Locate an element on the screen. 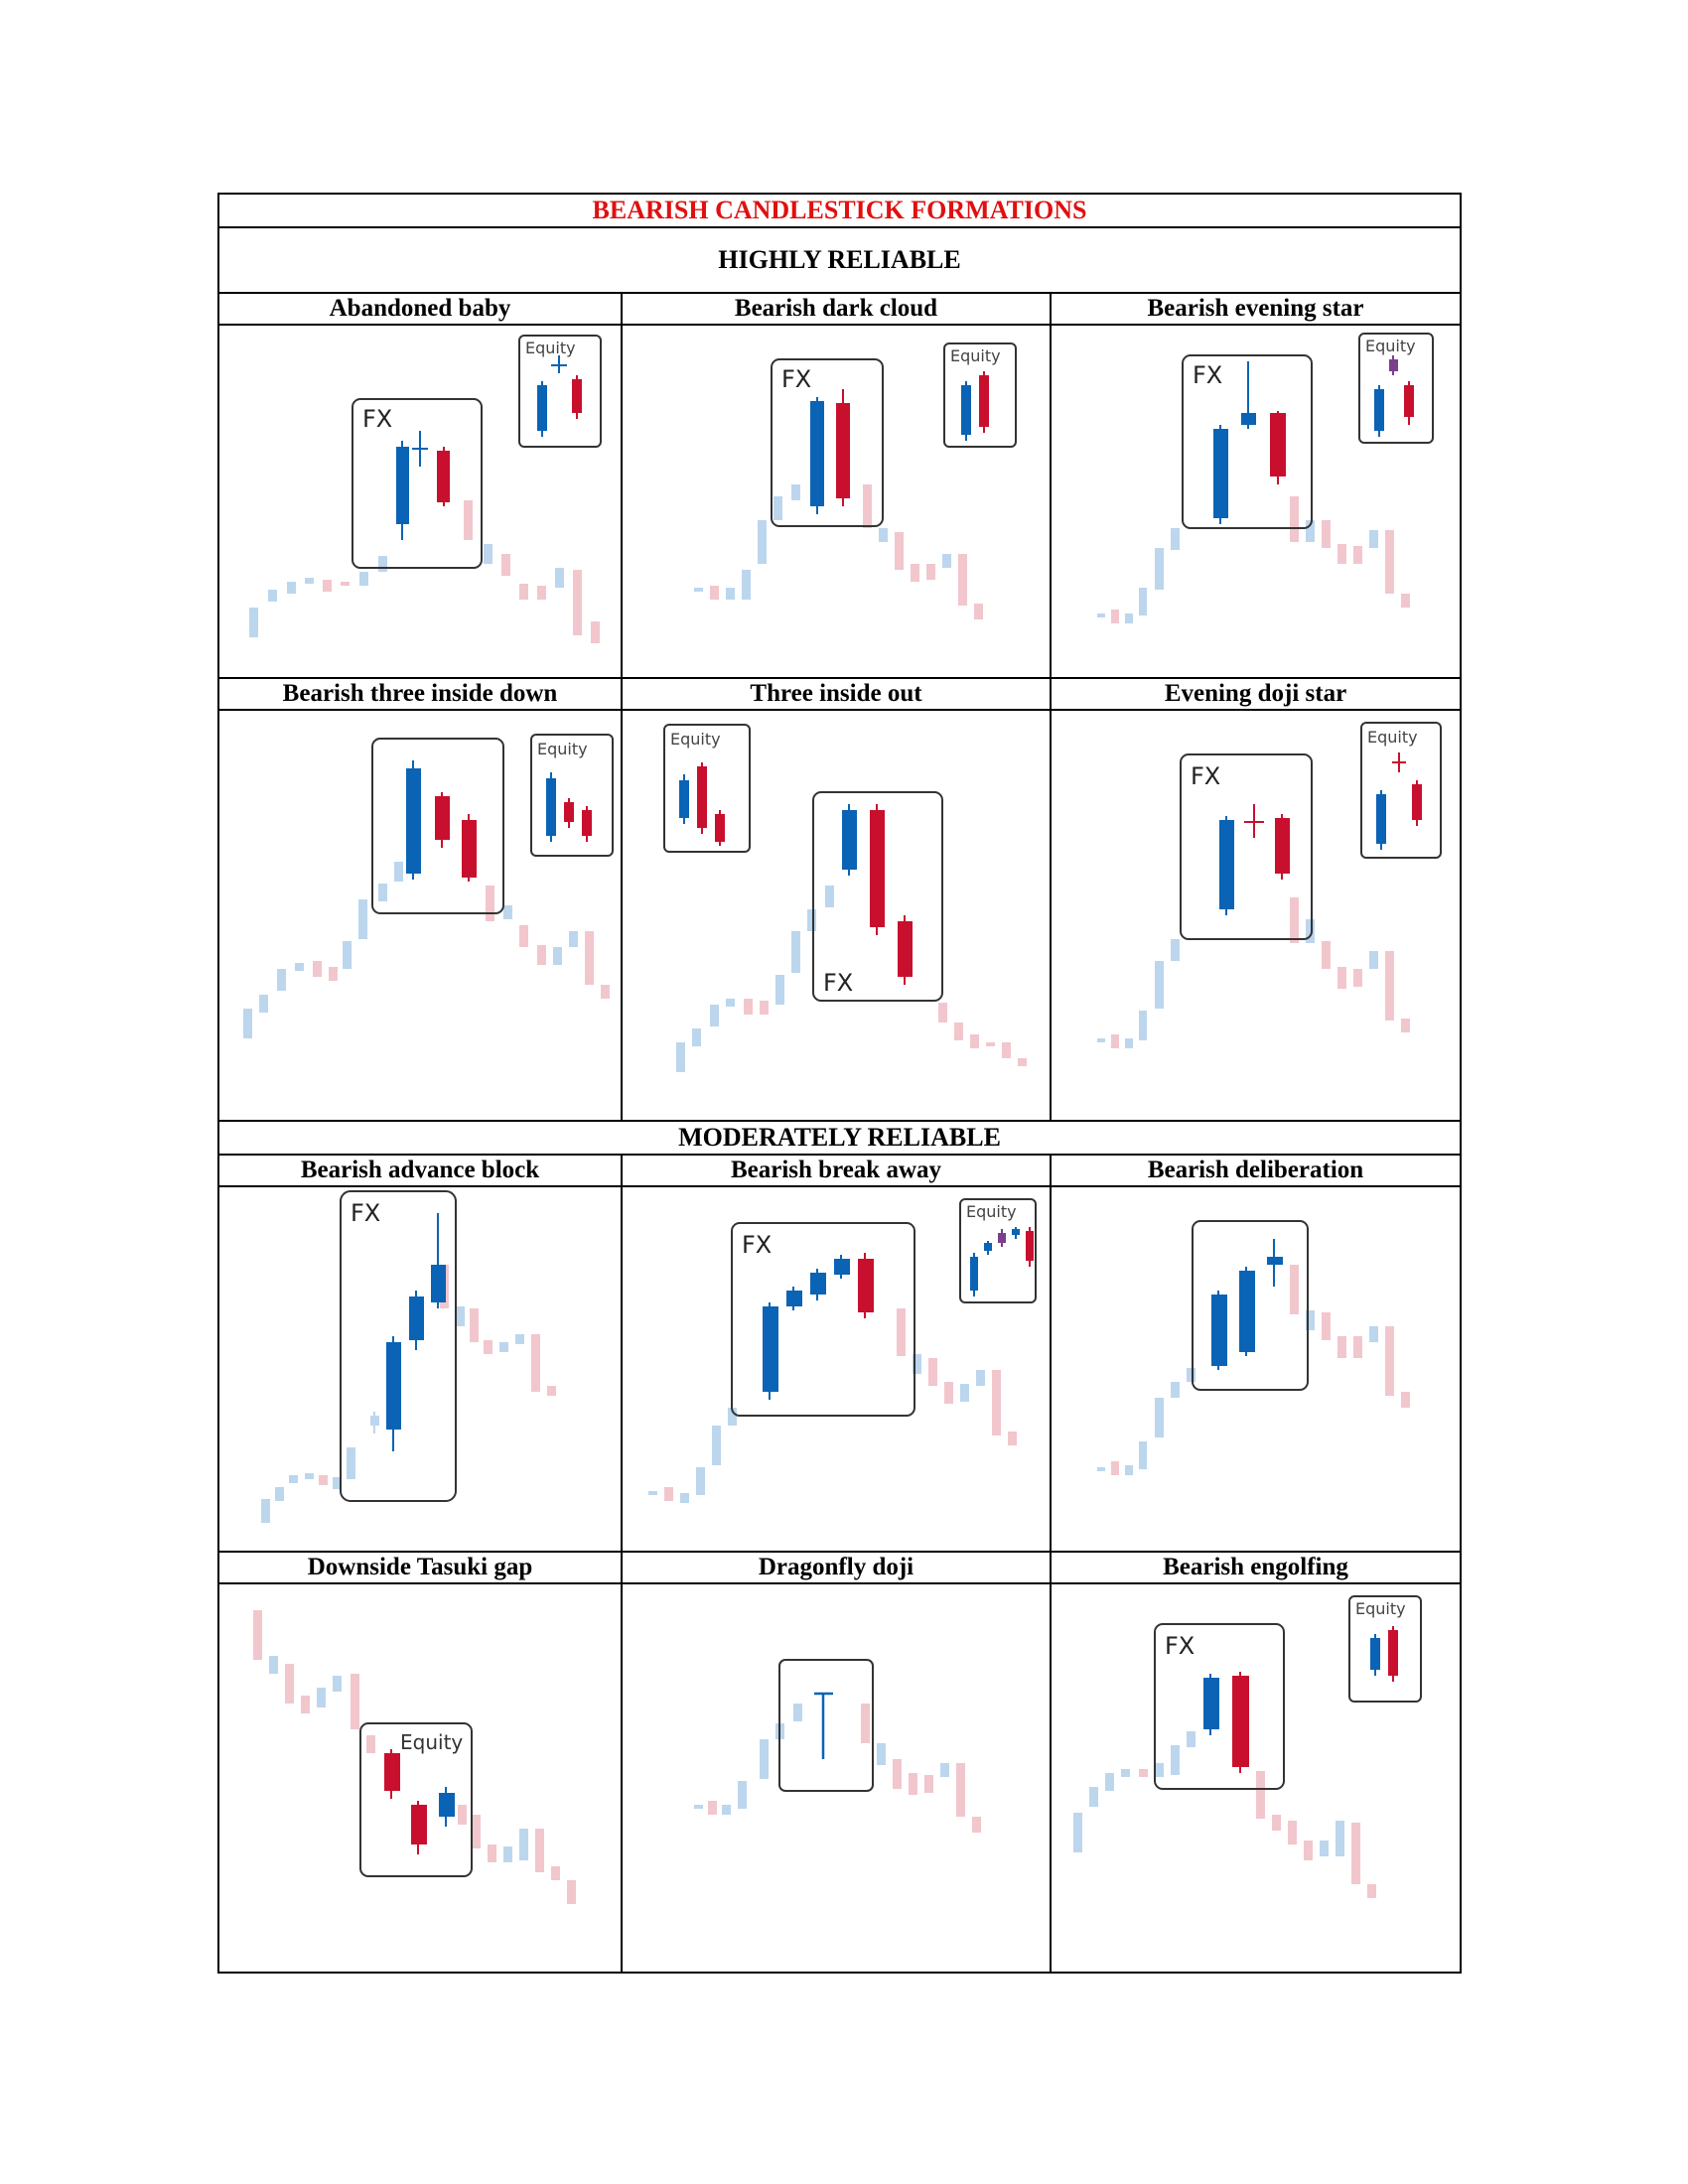 This screenshot has height=2184, width=1688. small-candle is located at coordinates (1275, 1261).